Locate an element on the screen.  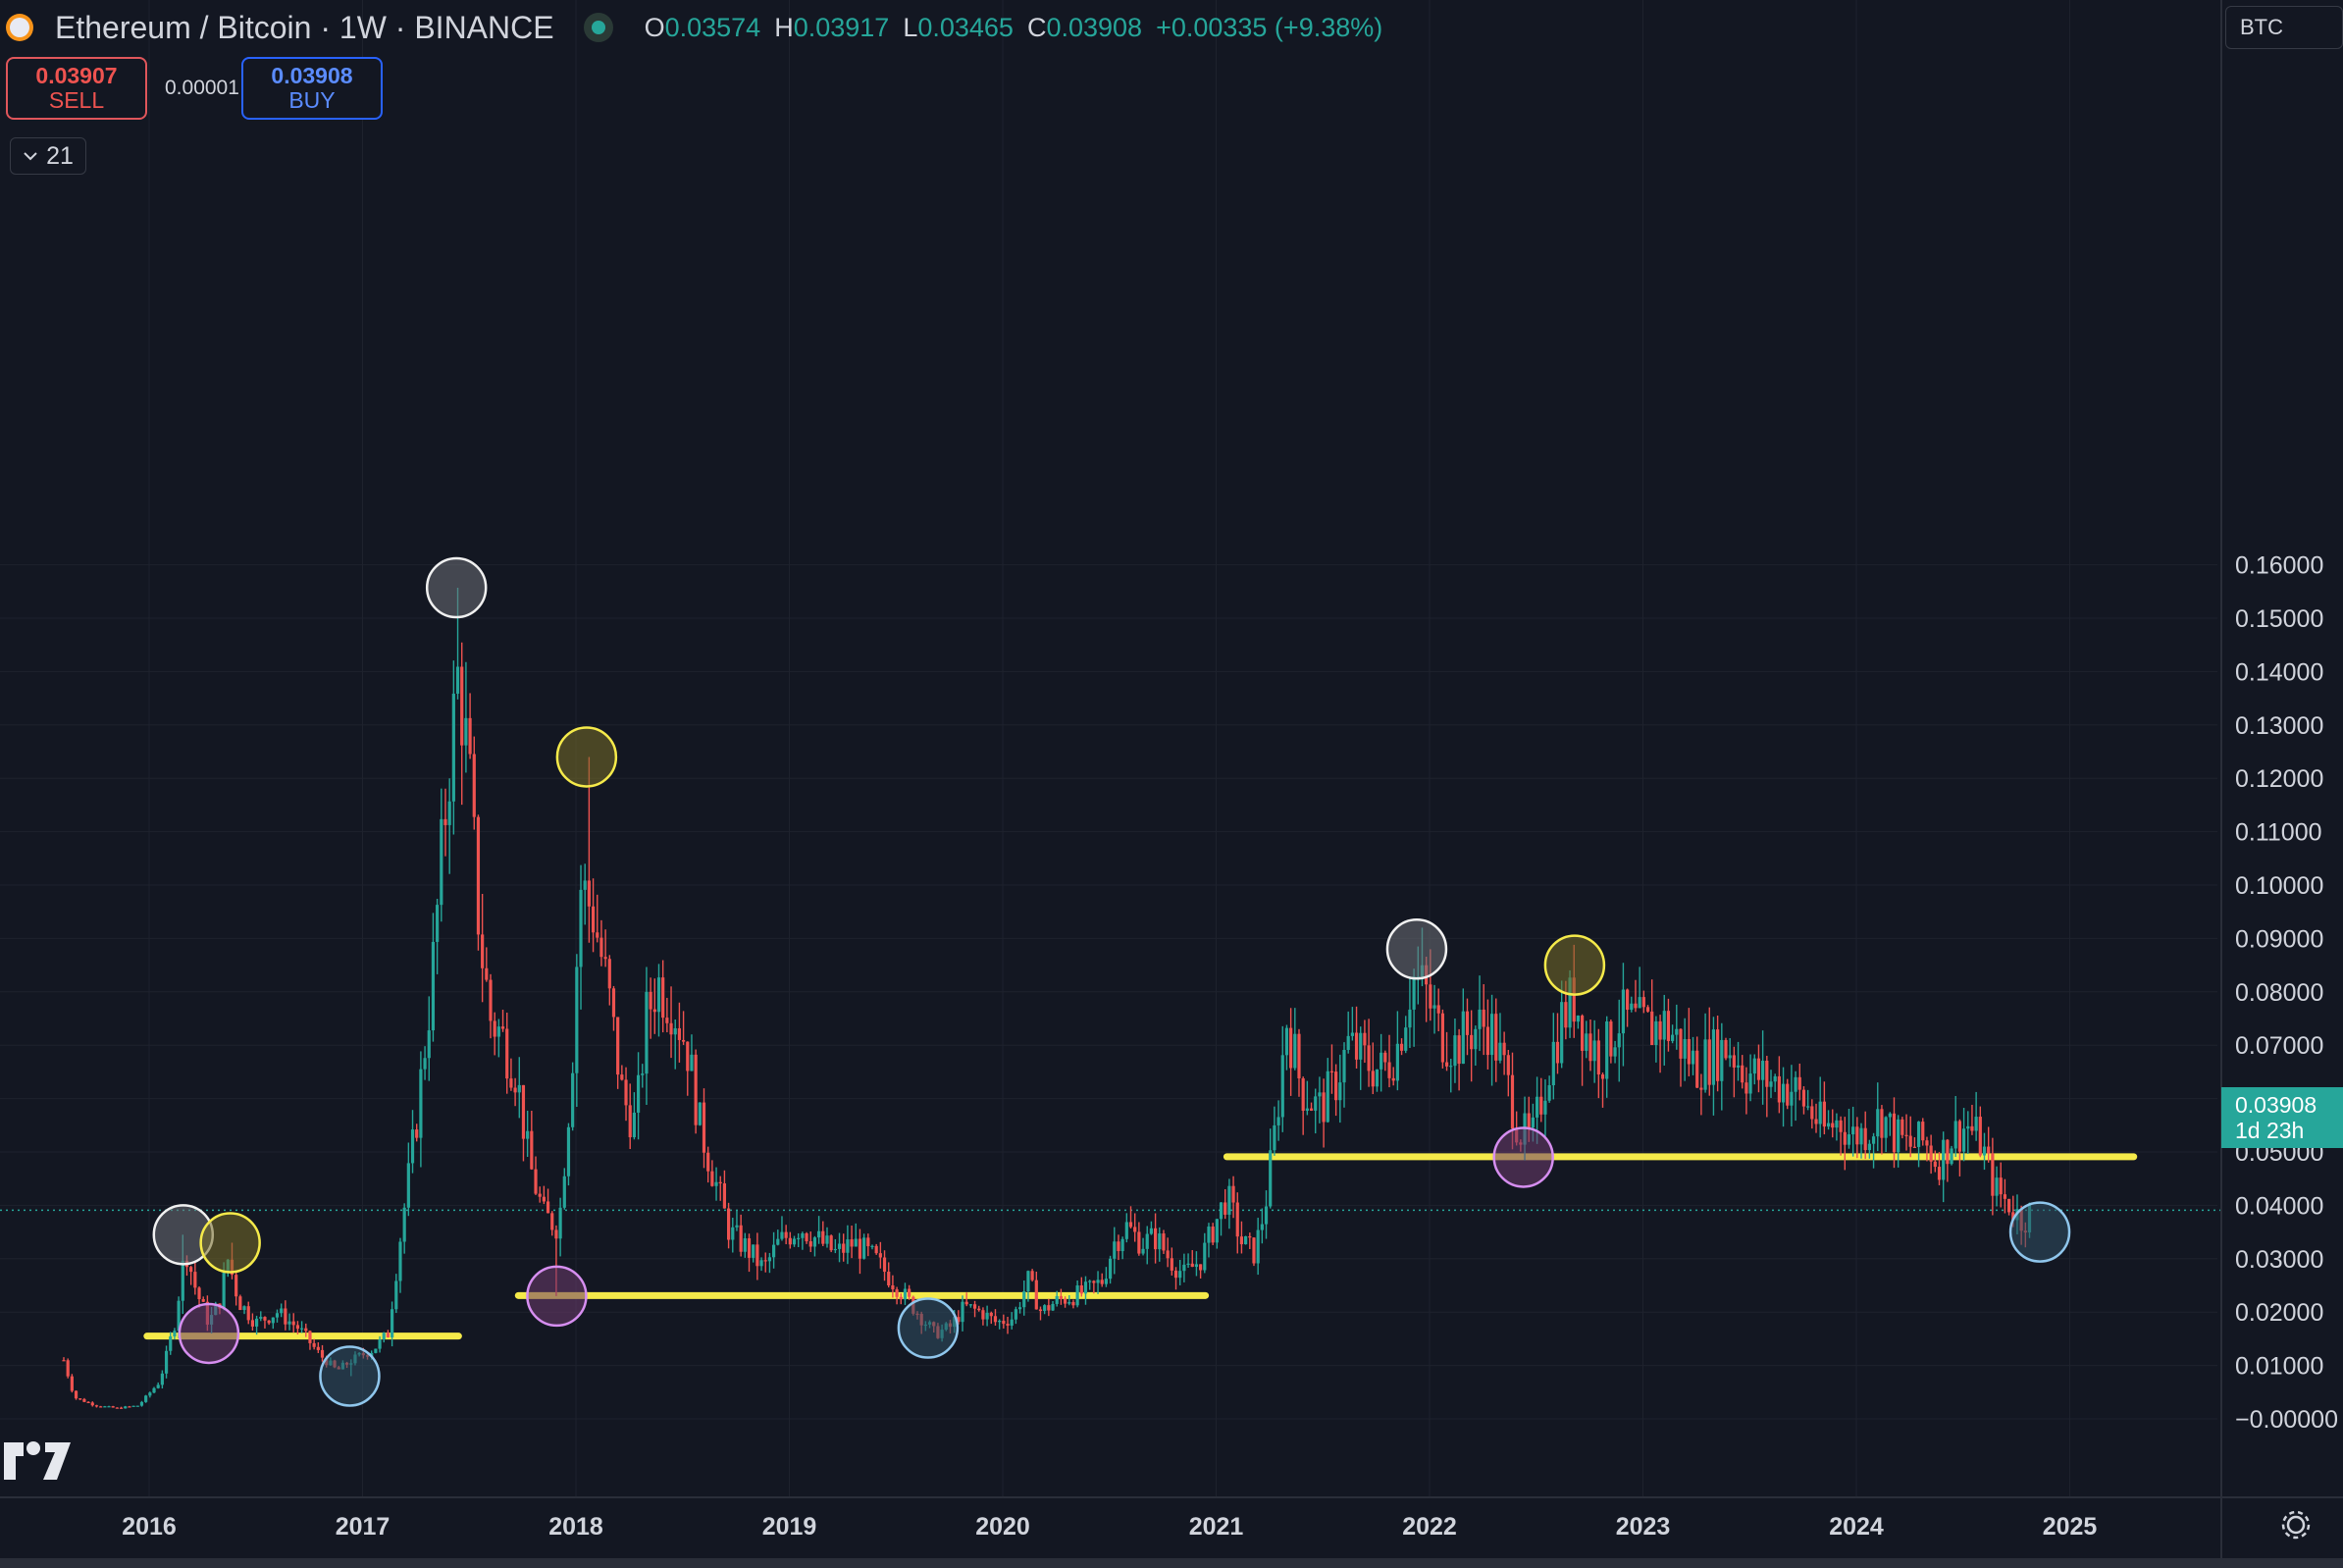
gear-icon is located at coordinates (2296, 1524).